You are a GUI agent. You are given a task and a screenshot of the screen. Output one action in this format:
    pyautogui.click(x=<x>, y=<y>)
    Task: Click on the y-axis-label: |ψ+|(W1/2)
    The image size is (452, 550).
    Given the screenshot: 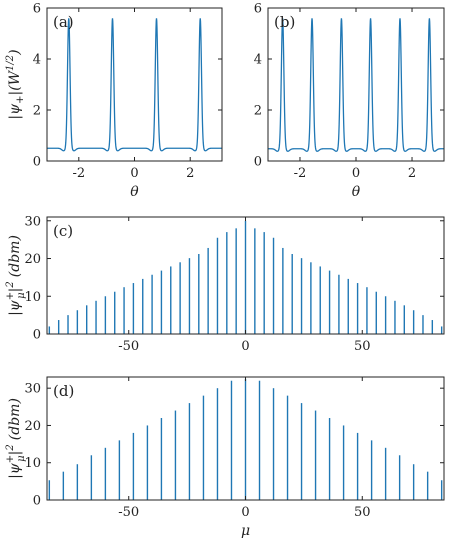 What is the action you would take?
    pyautogui.click(x=15, y=84)
    